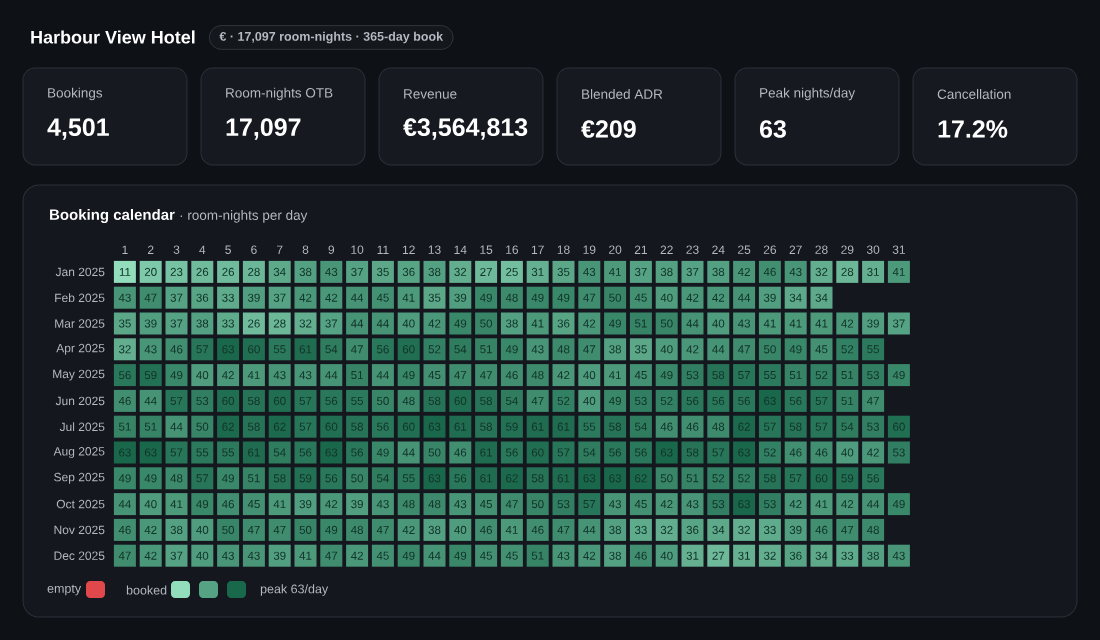  Describe the element at coordinates (608, 129) in the screenshot. I see `text: €209` at that location.